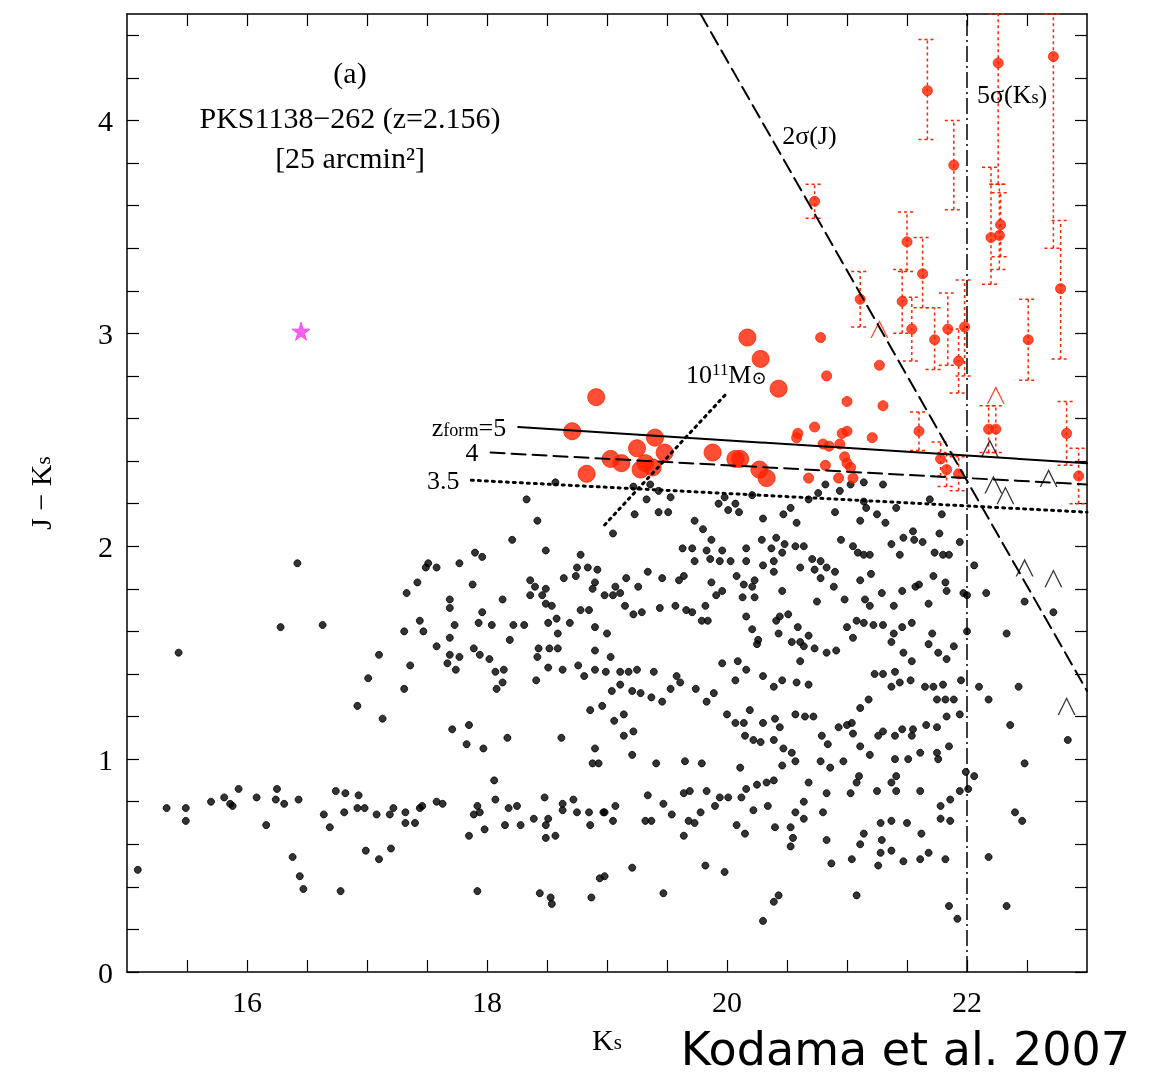 This screenshot has height=1074, width=1152. I want to click on y-tick-label: 4, so click(105, 120).